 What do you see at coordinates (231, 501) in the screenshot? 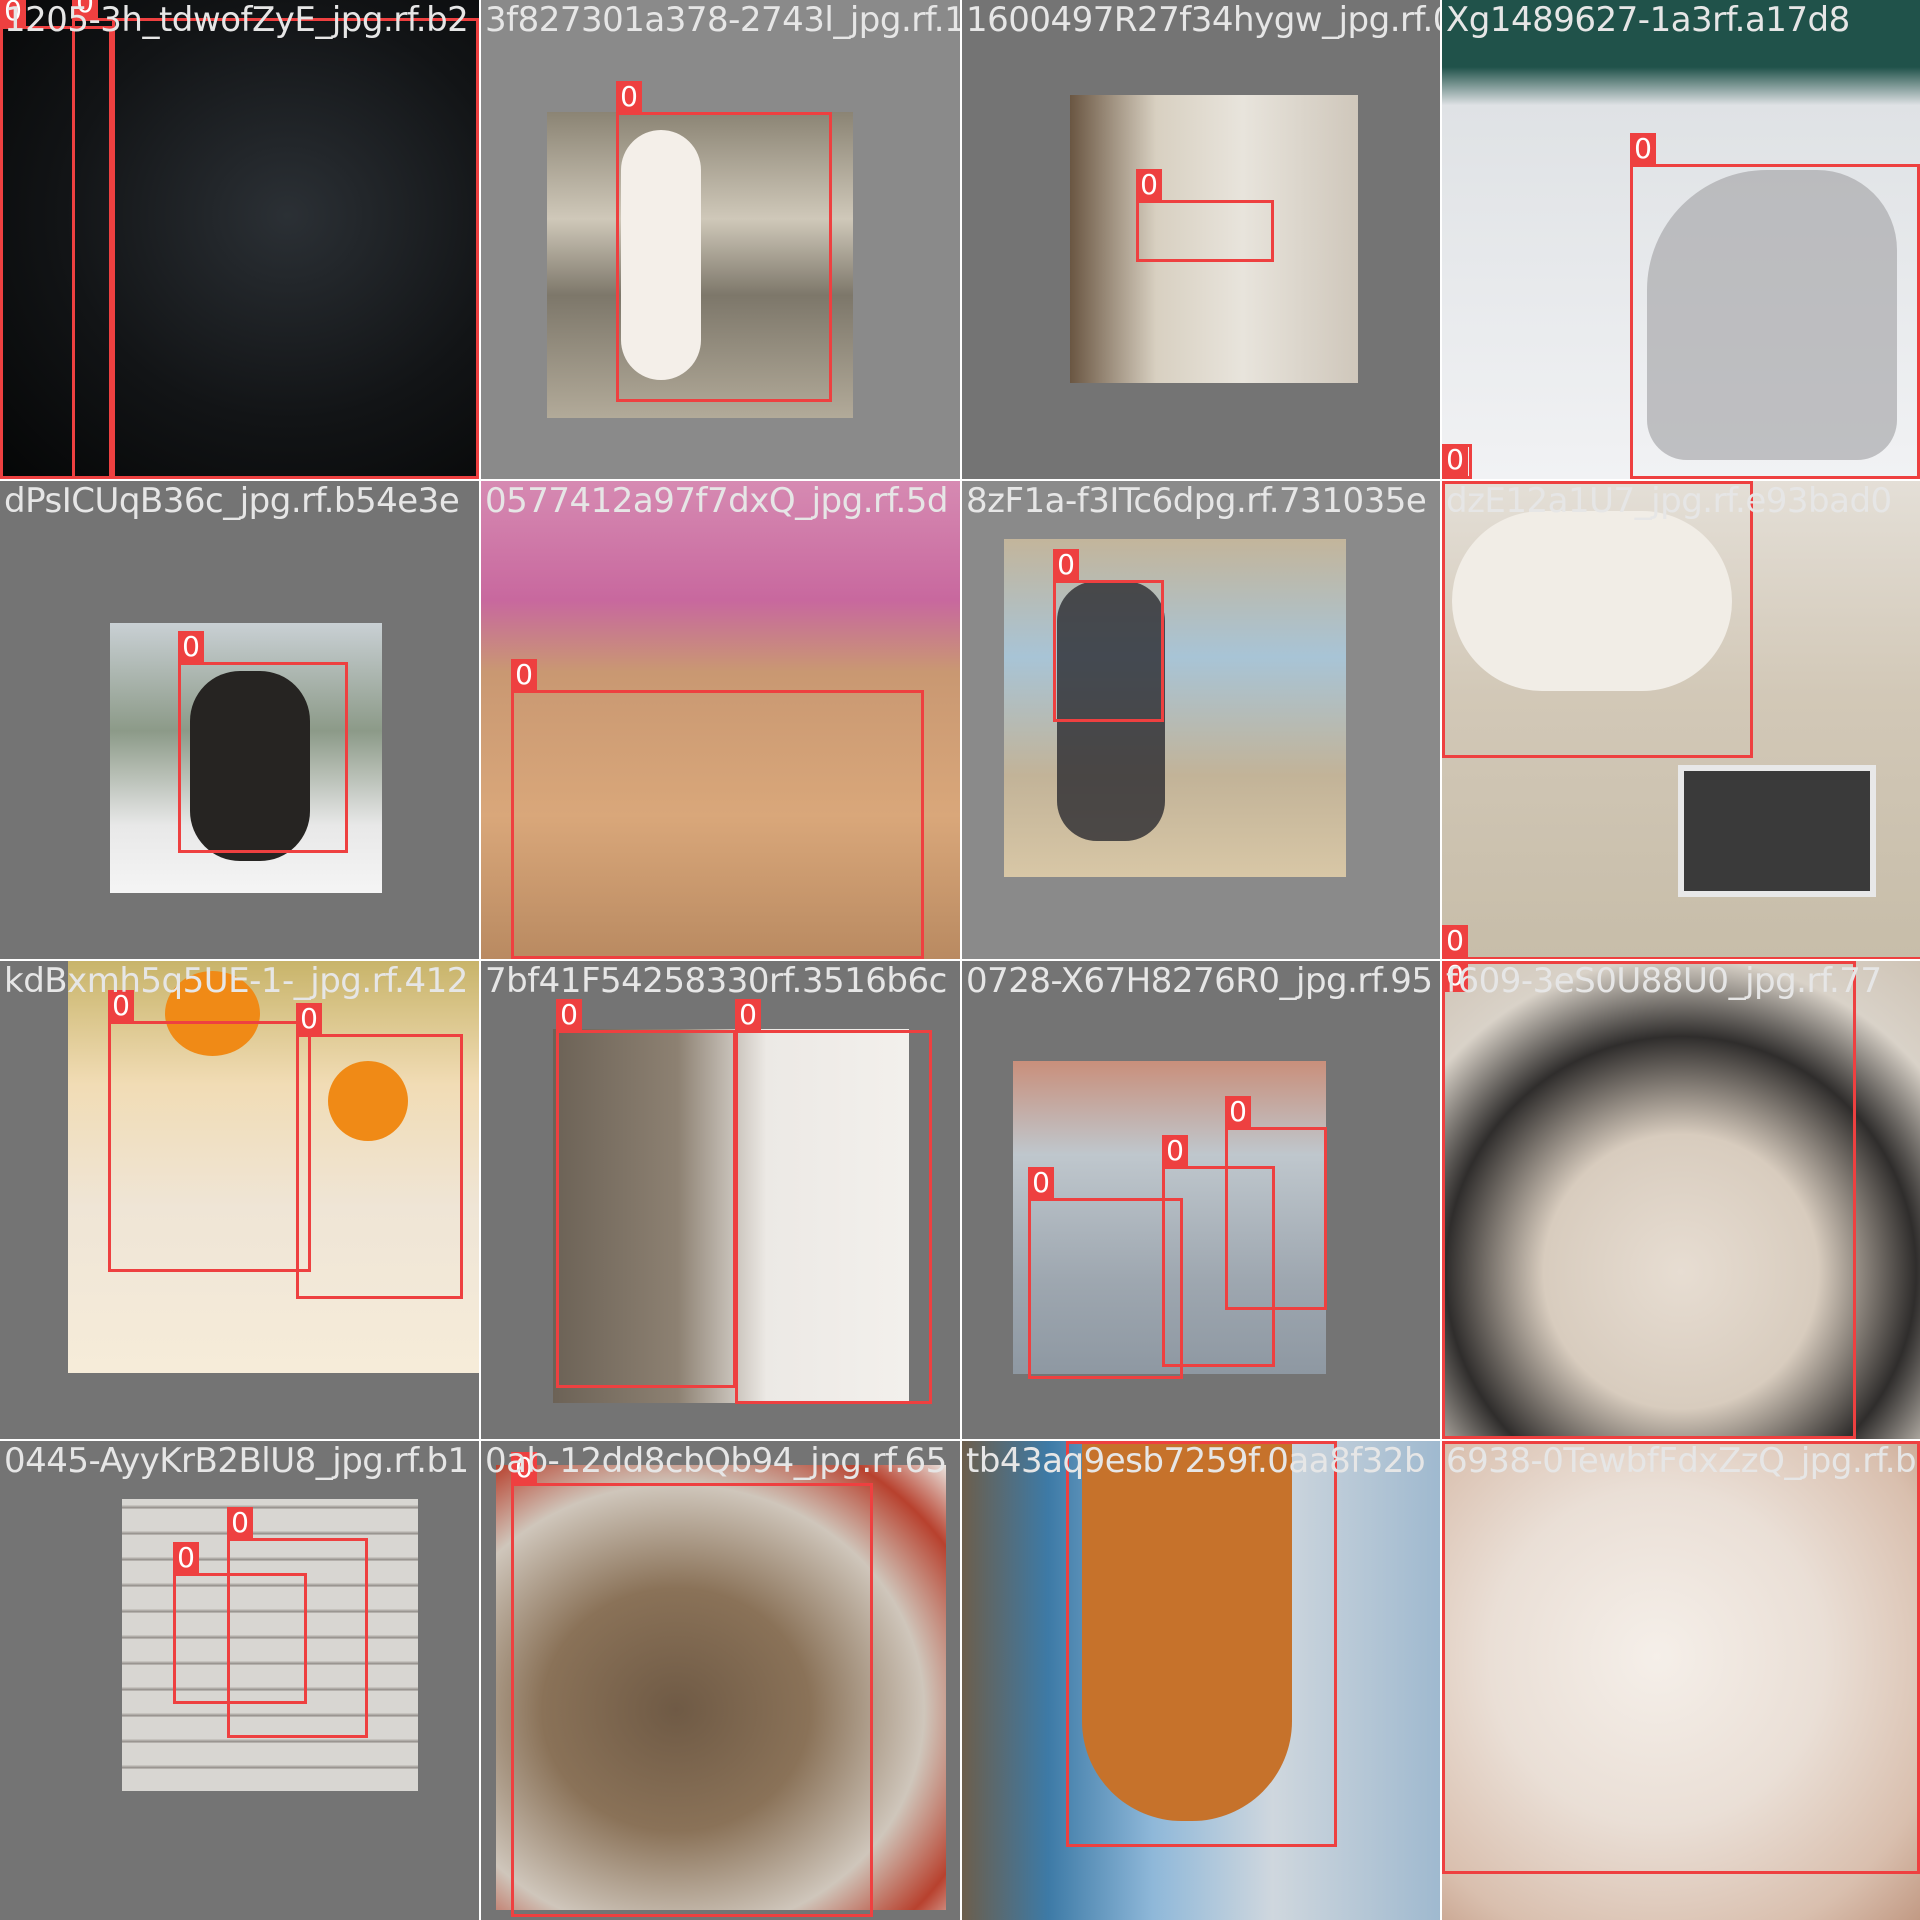
I see `image-filename: dPsICUqB36c_jpg.rf.b54e3e` at bounding box center [231, 501].